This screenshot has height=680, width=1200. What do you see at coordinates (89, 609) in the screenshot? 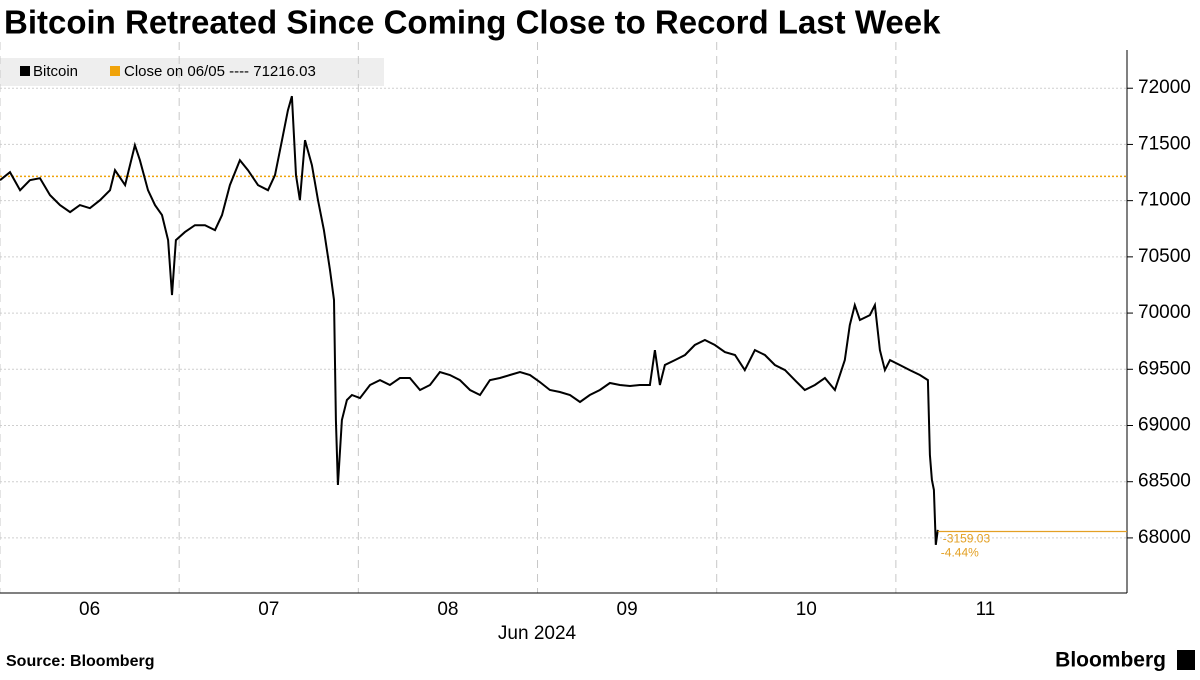
I see `x-tick-label: 06` at bounding box center [89, 609].